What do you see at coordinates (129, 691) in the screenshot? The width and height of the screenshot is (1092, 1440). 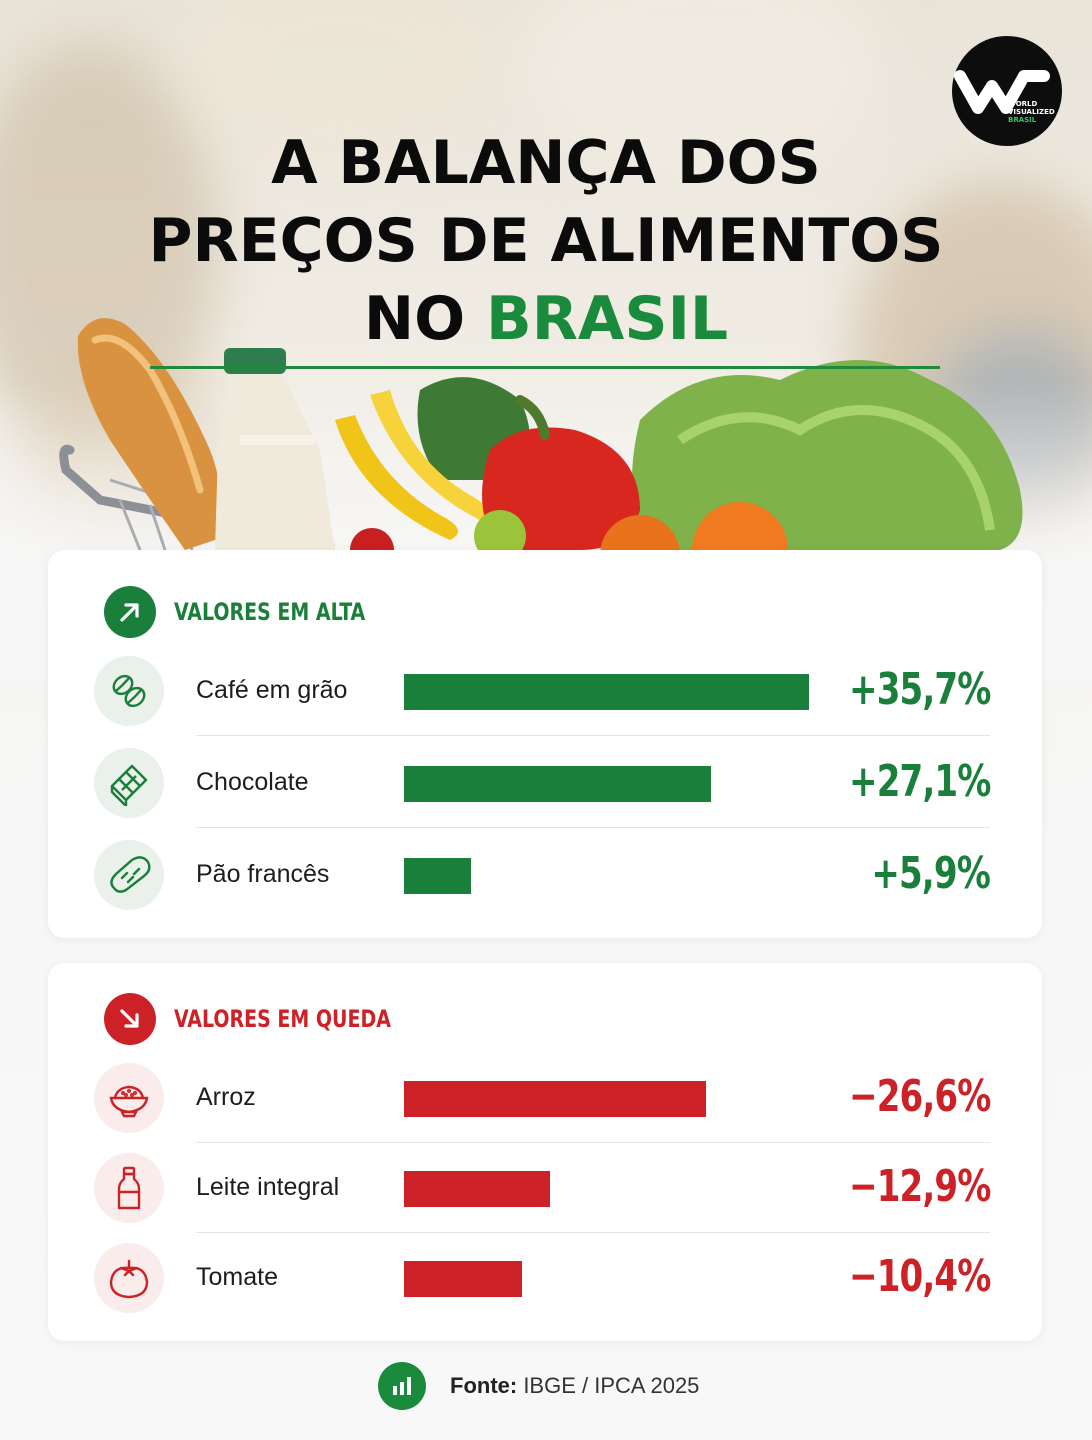 I see `coffee-bean-icon` at bounding box center [129, 691].